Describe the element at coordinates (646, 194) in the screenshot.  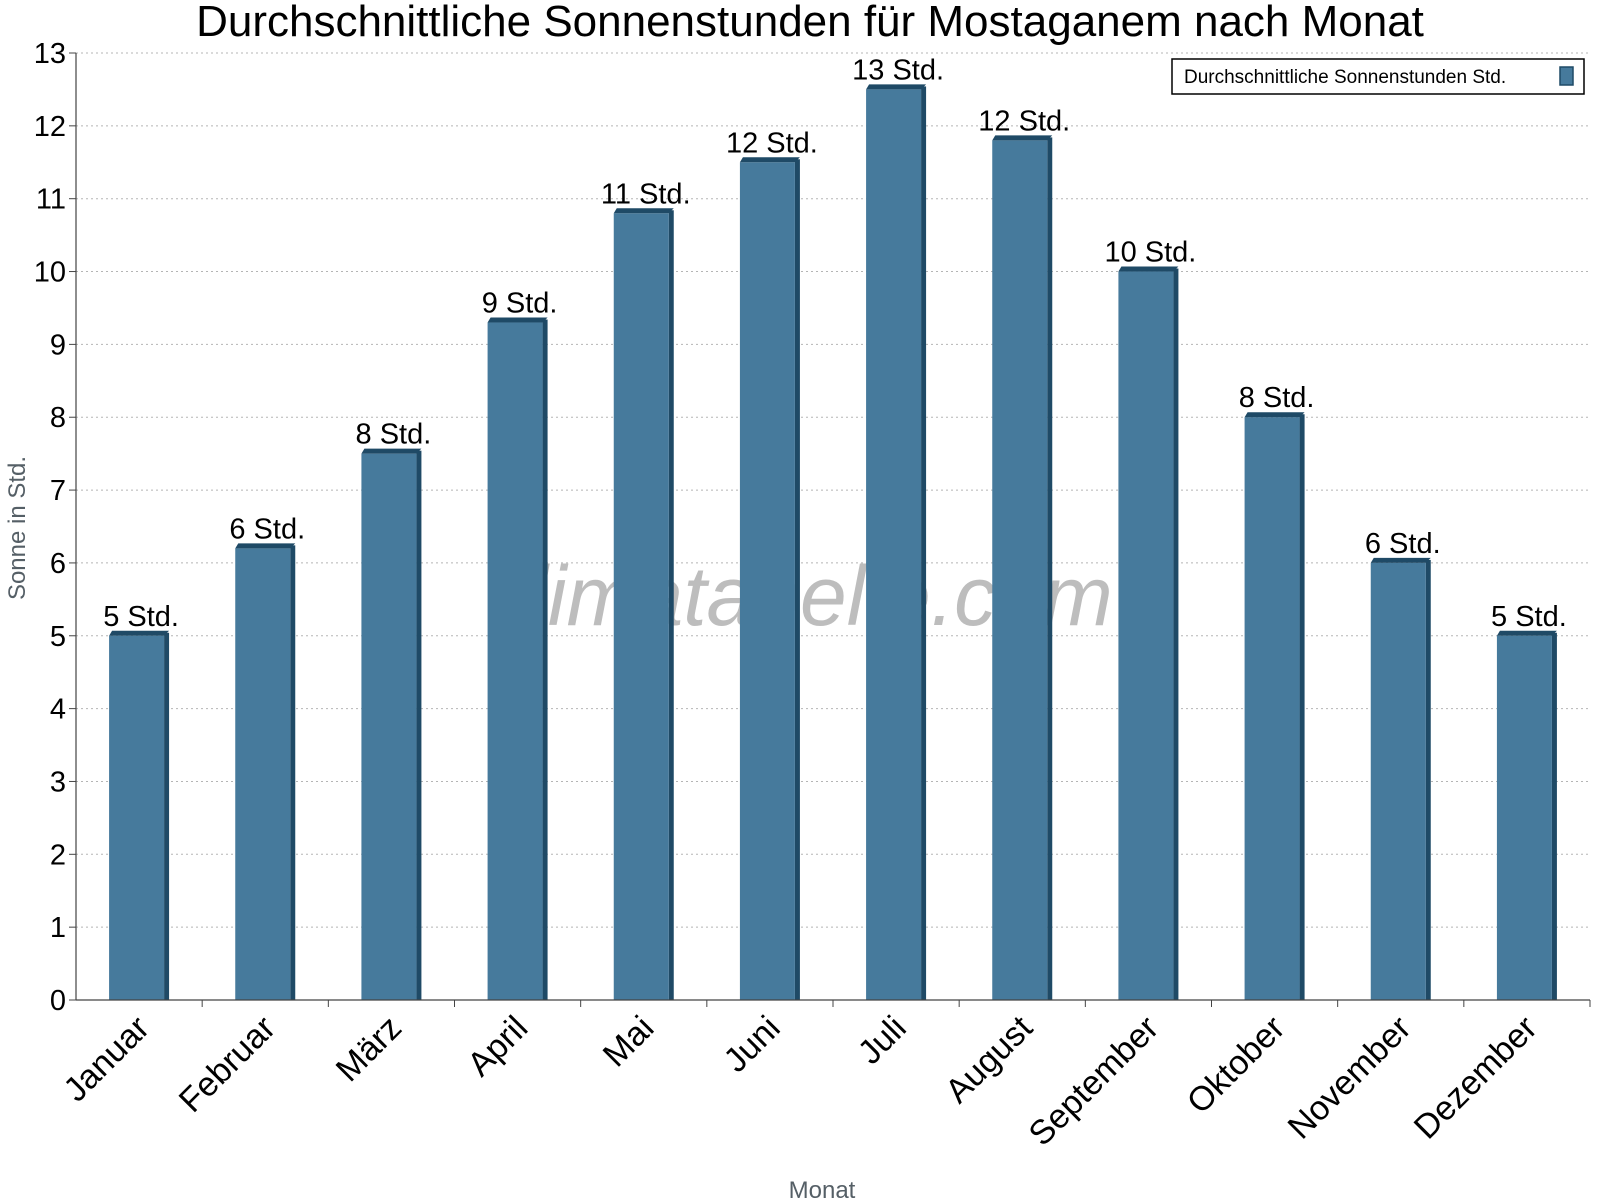
I see `data-label: 11 Std.` at that location.